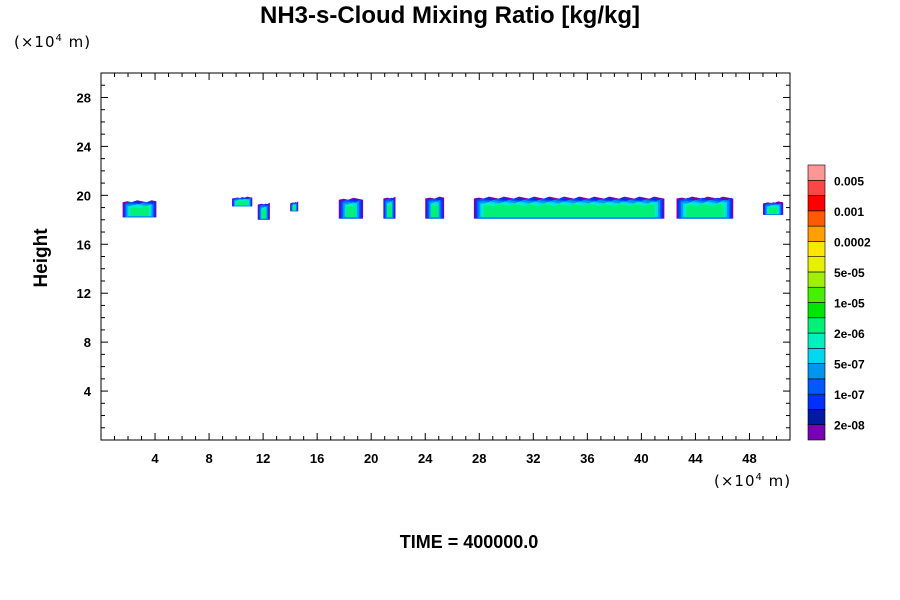 The width and height of the screenshot is (900, 600). I want to click on x-unit-exponent: 4, so click(759, 477).